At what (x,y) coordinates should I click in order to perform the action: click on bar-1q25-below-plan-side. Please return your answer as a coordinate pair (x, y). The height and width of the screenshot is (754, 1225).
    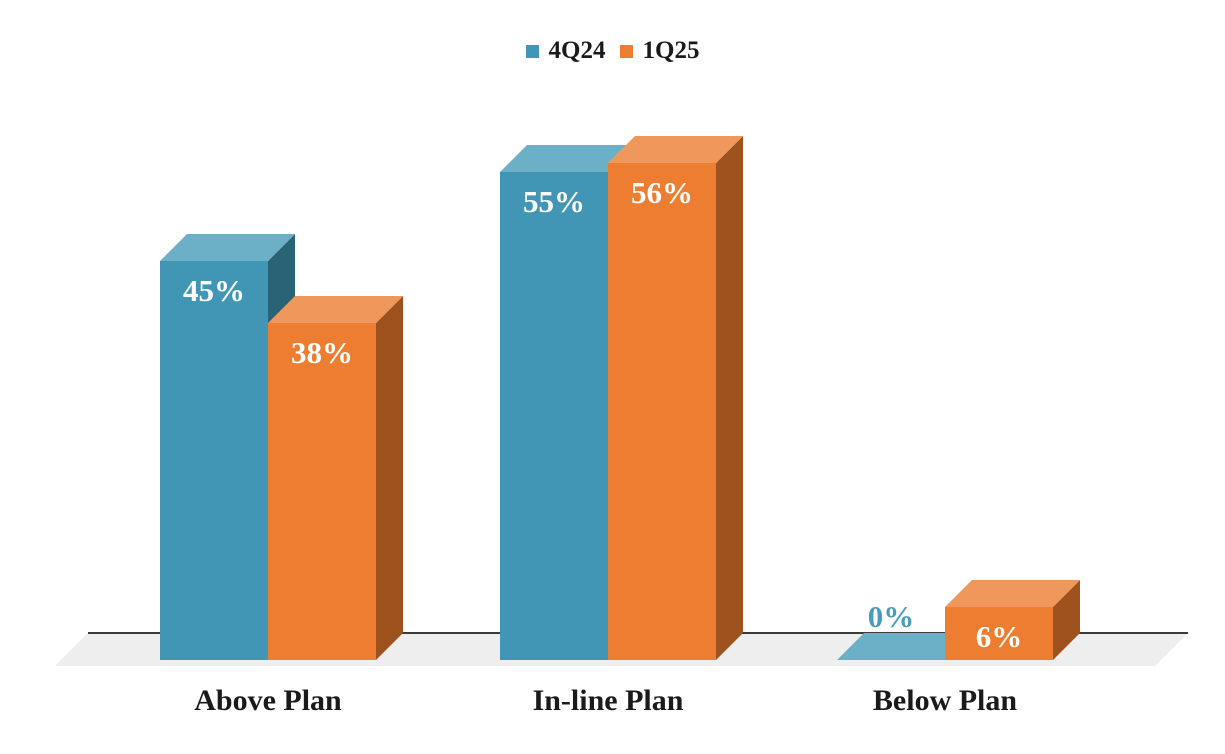
    Looking at the image, I should click on (1066, 620).